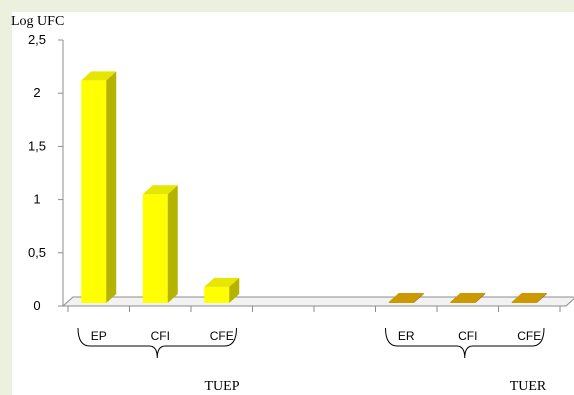  I want to click on y-axis-title: Log UFC, so click(37, 21).